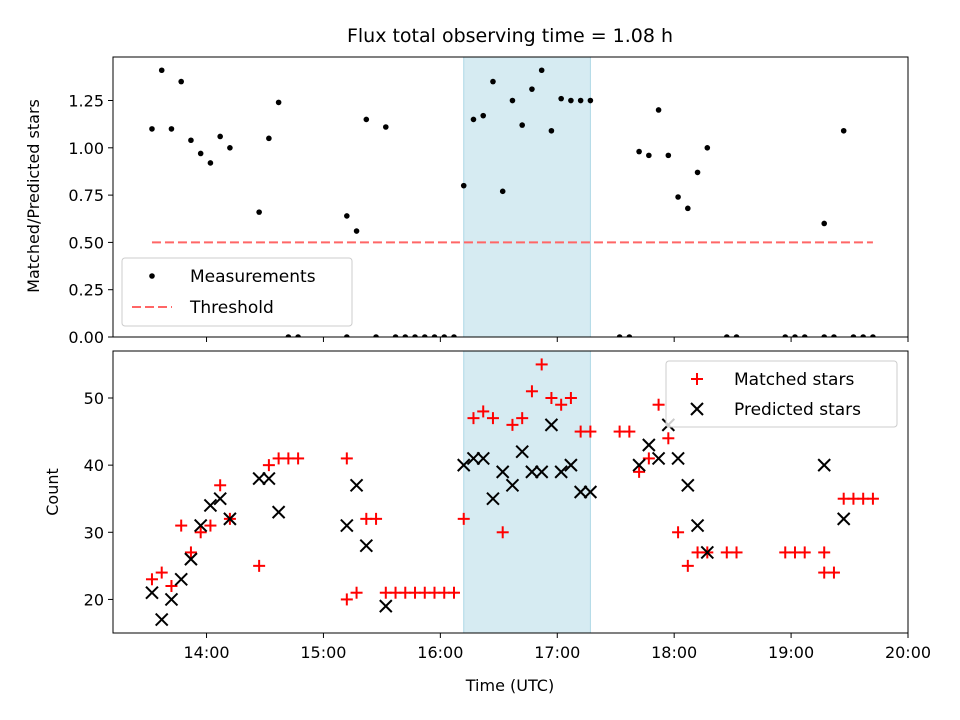 This screenshot has width=960, height=720. Describe the element at coordinates (86, 337) in the screenshot. I see `top-y-tick-label: 0.00` at that location.